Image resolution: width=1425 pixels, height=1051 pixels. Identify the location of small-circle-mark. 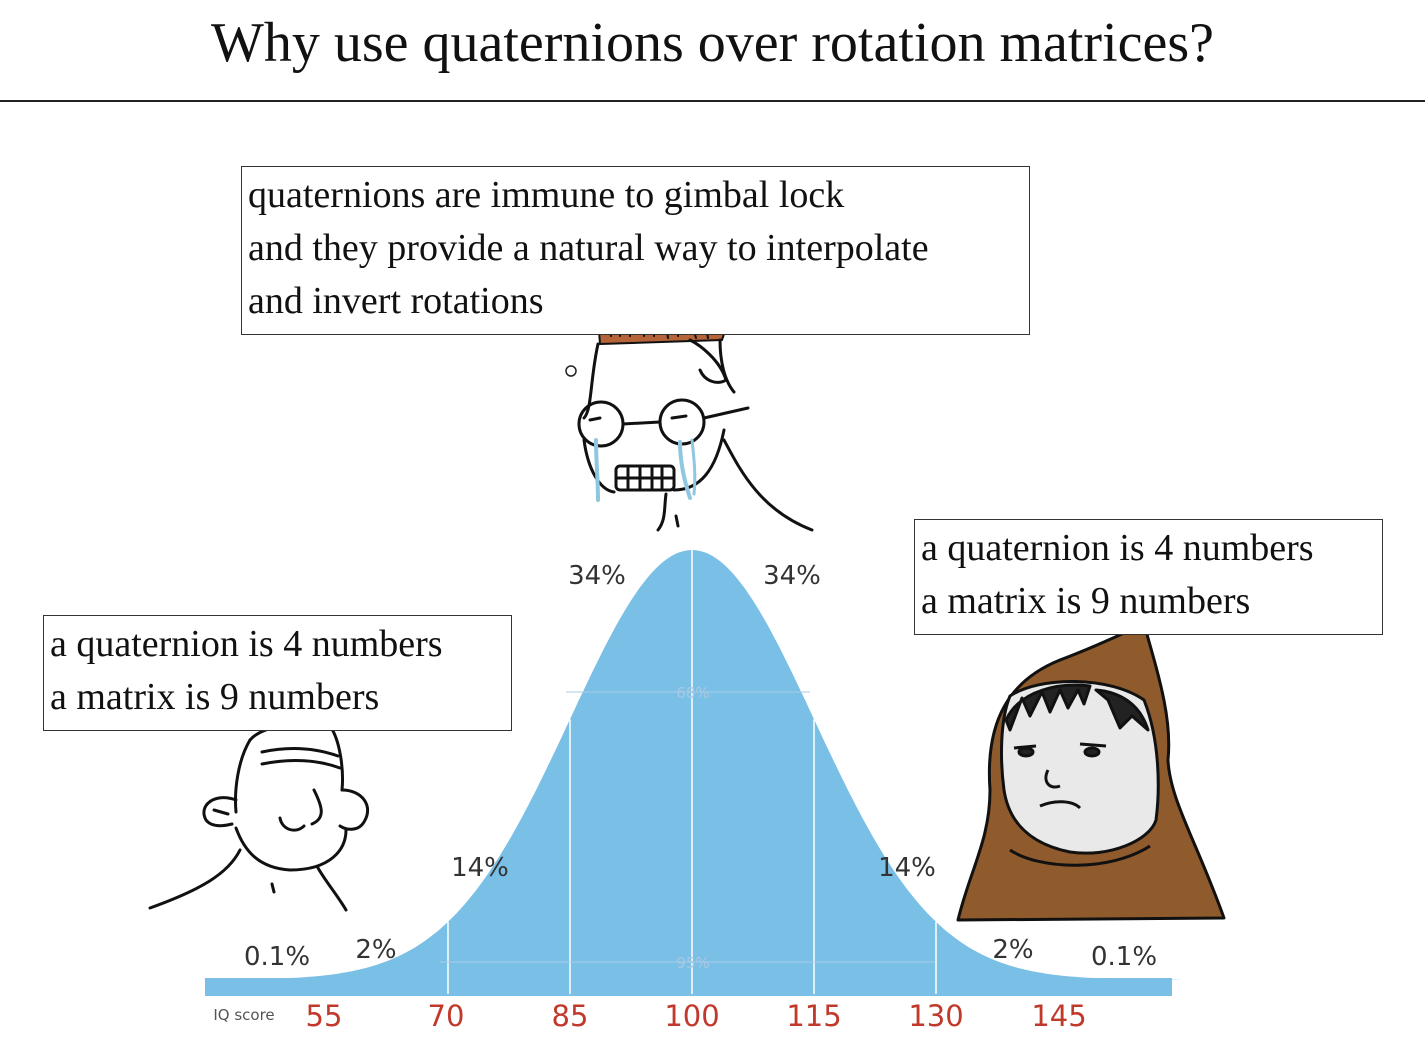
(571, 371).